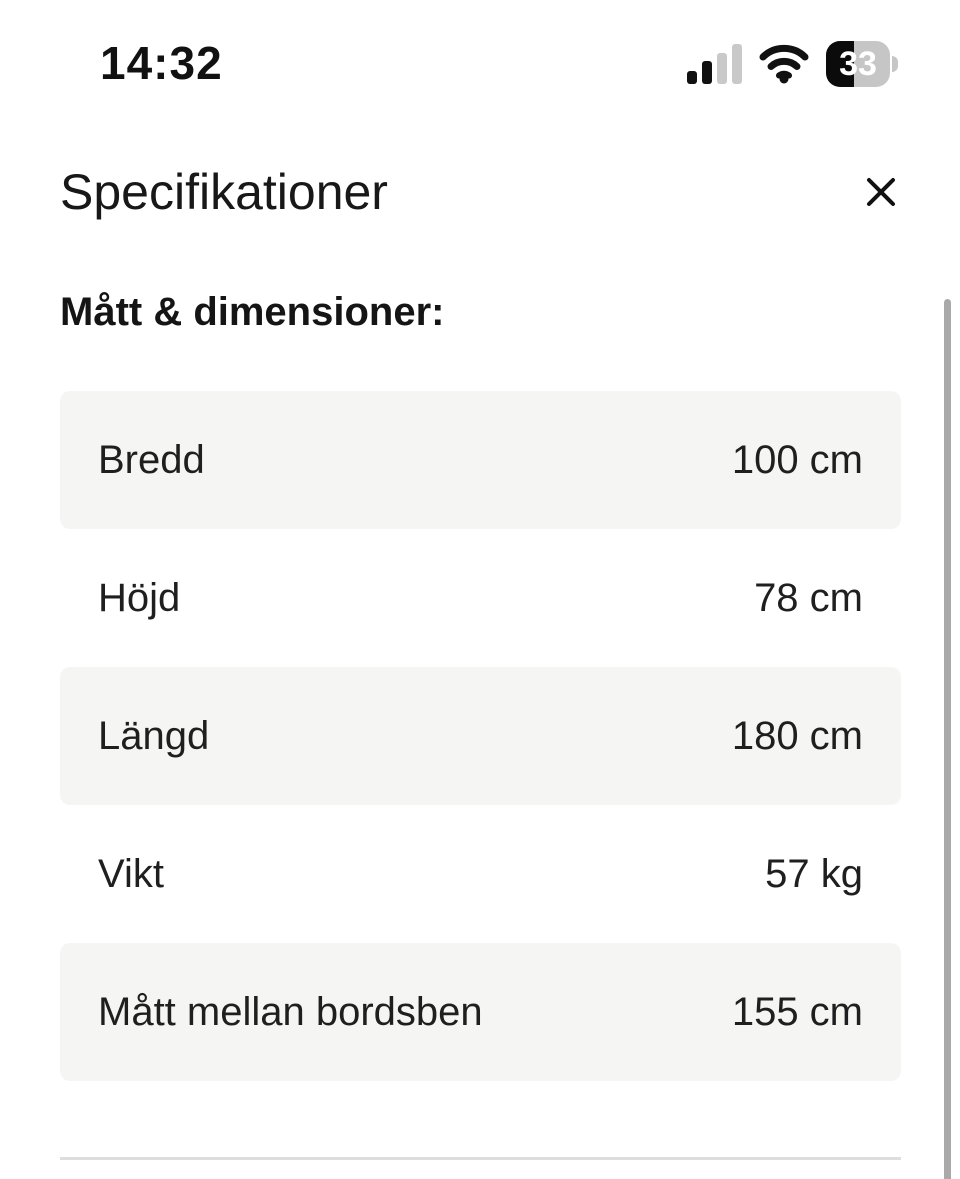 This screenshot has height=1179, width=960. What do you see at coordinates (151, 459) in the screenshot?
I see `spec-label: Bredd` at bounding box center [151, 459].